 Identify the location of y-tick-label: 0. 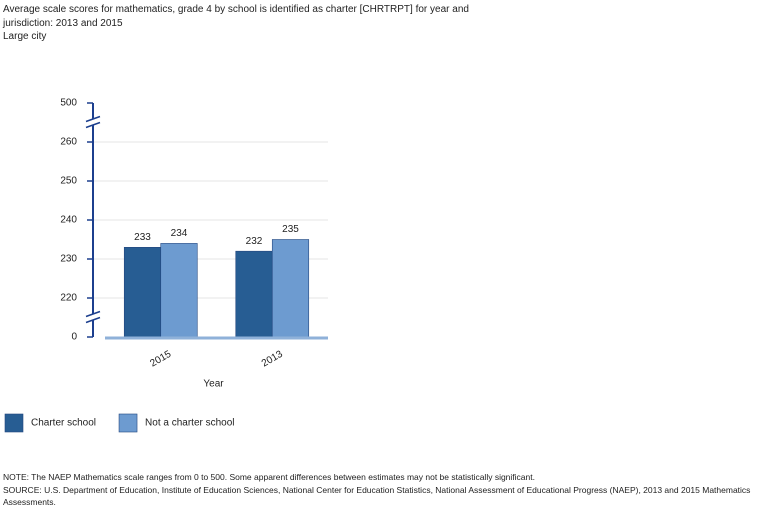
(74, 337).